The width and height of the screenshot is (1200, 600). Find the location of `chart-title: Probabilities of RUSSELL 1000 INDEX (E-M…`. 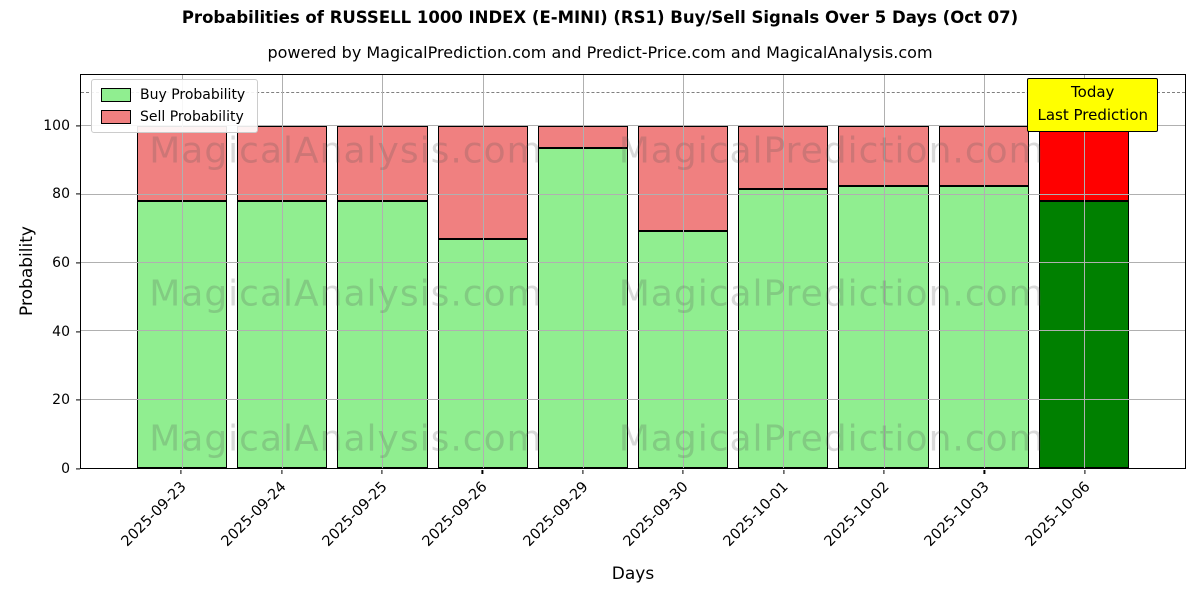

chart-title: Probabilities of RUSSELL 1000 INDEX (E-M… is located at coordinates (600, 17).